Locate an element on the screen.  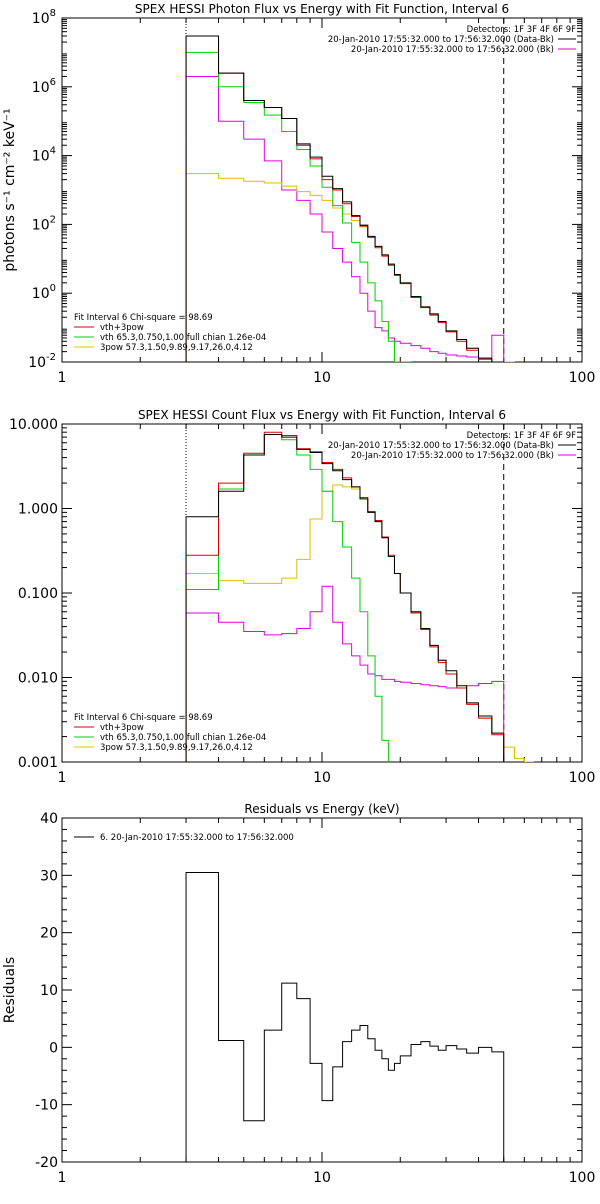
y-tick-label: -20 is located at coordinates (46, 1163).